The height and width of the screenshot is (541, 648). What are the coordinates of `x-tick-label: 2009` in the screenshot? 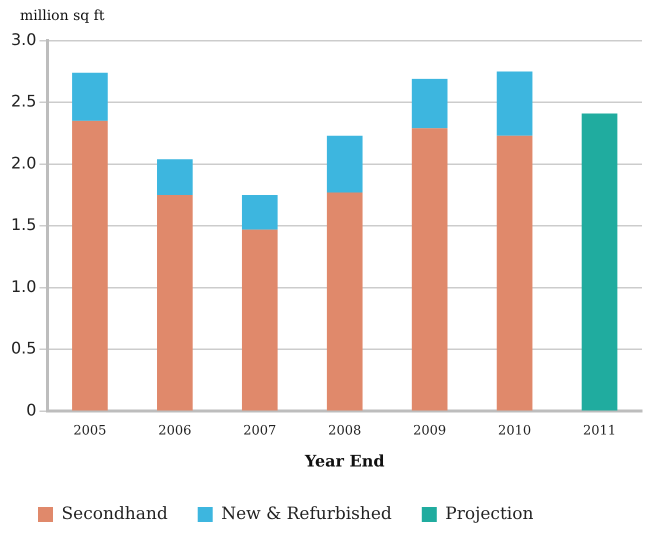 It's located at (429, 430).